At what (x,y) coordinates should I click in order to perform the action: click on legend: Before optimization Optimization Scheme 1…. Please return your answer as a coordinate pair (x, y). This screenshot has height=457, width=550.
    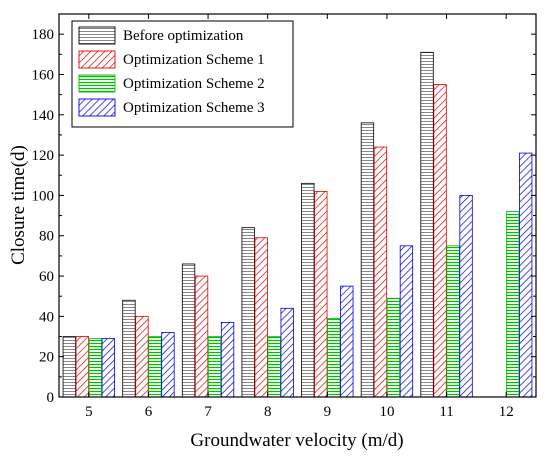
    Looking at the image, I should click on (182, 74).